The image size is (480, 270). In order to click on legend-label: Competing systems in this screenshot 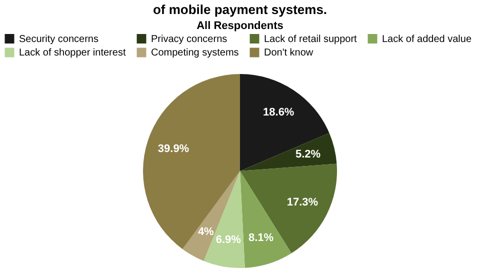, I will do `click(195, 53)`.